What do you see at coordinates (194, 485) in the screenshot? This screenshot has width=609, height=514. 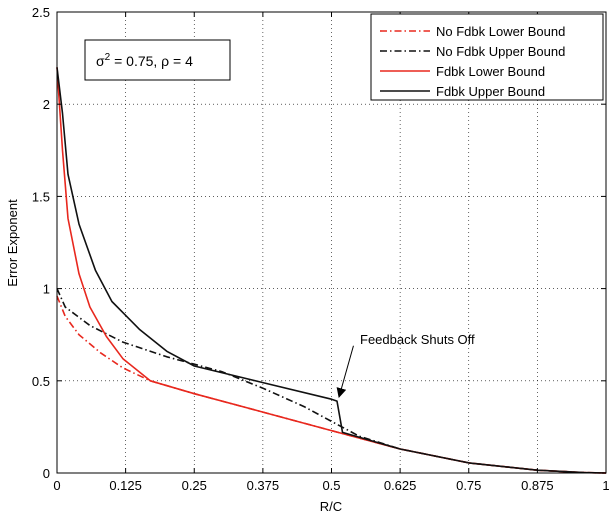 I see `x-tick-label: 0.25` at bounding box center [194, 485].